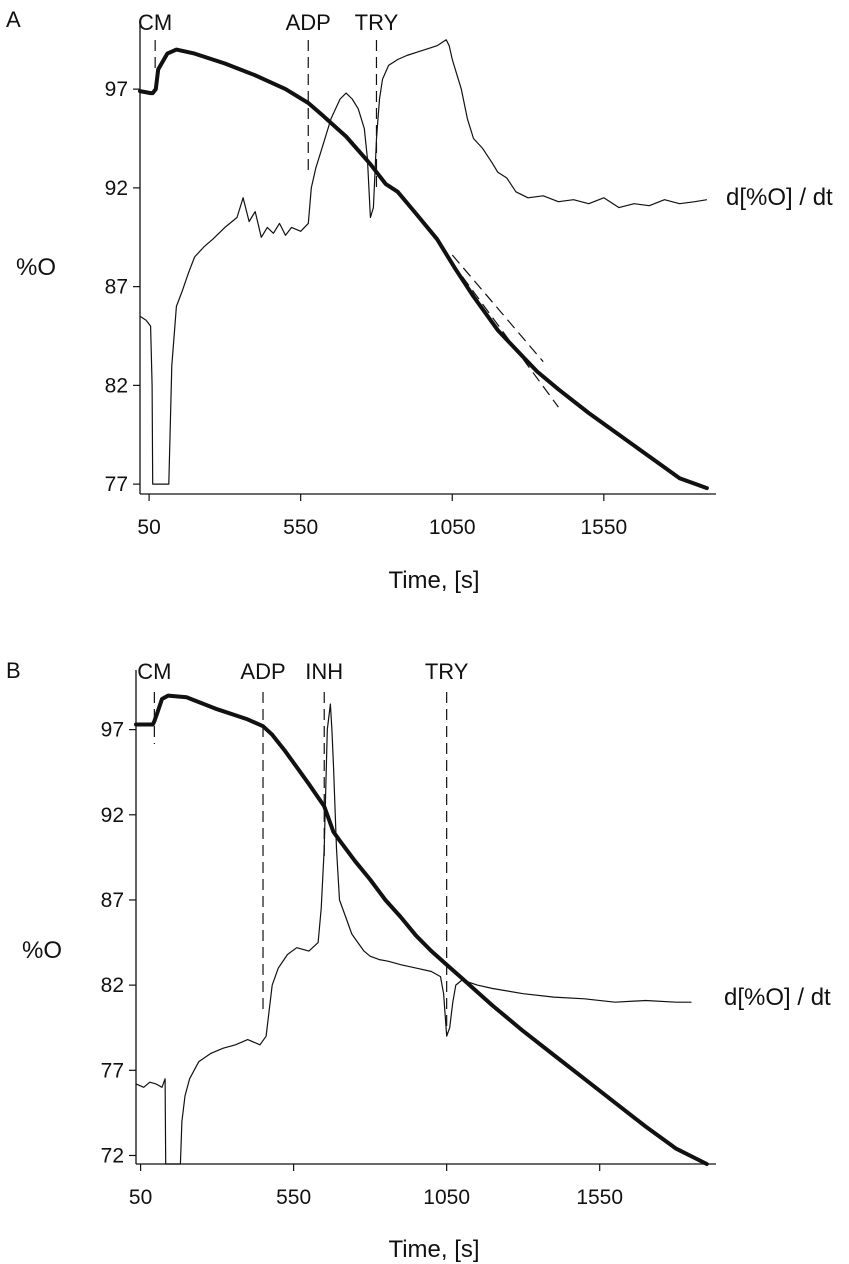  I want to click on panel-b-series-label: d[%O] / dt, so click(777, 997).